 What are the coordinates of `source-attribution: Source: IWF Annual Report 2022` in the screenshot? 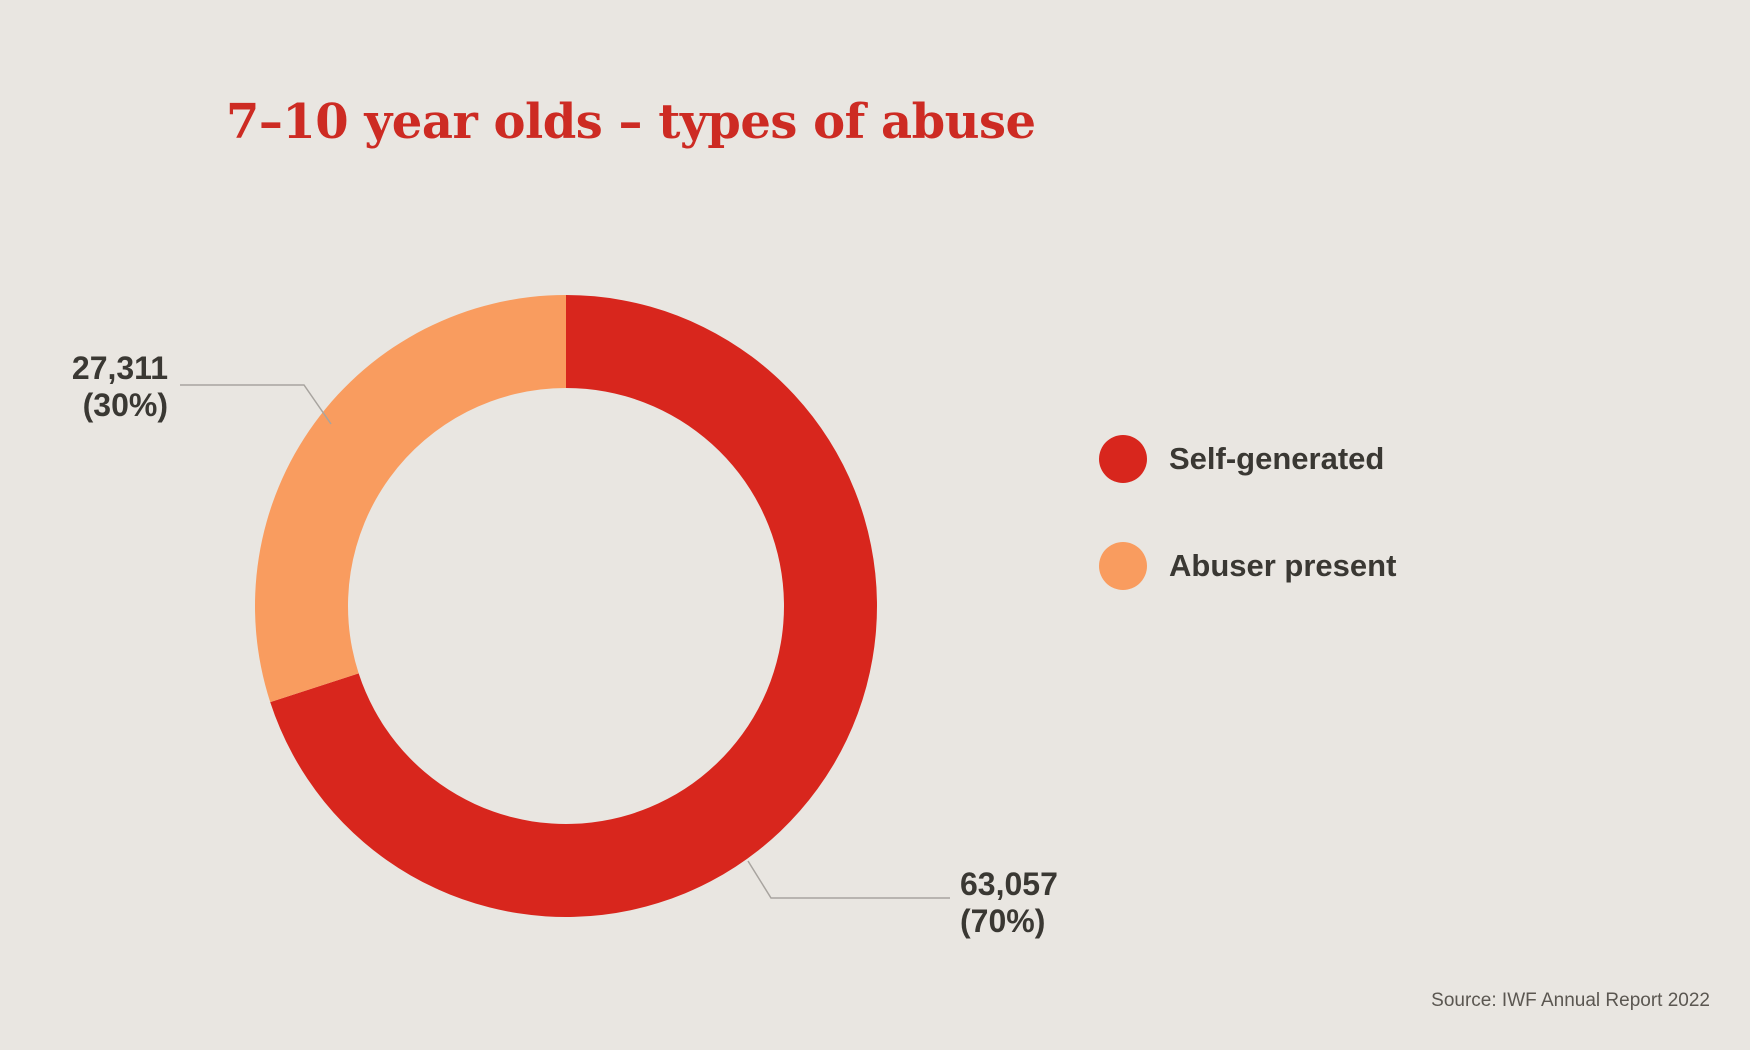 It's located at (1570, 1000).